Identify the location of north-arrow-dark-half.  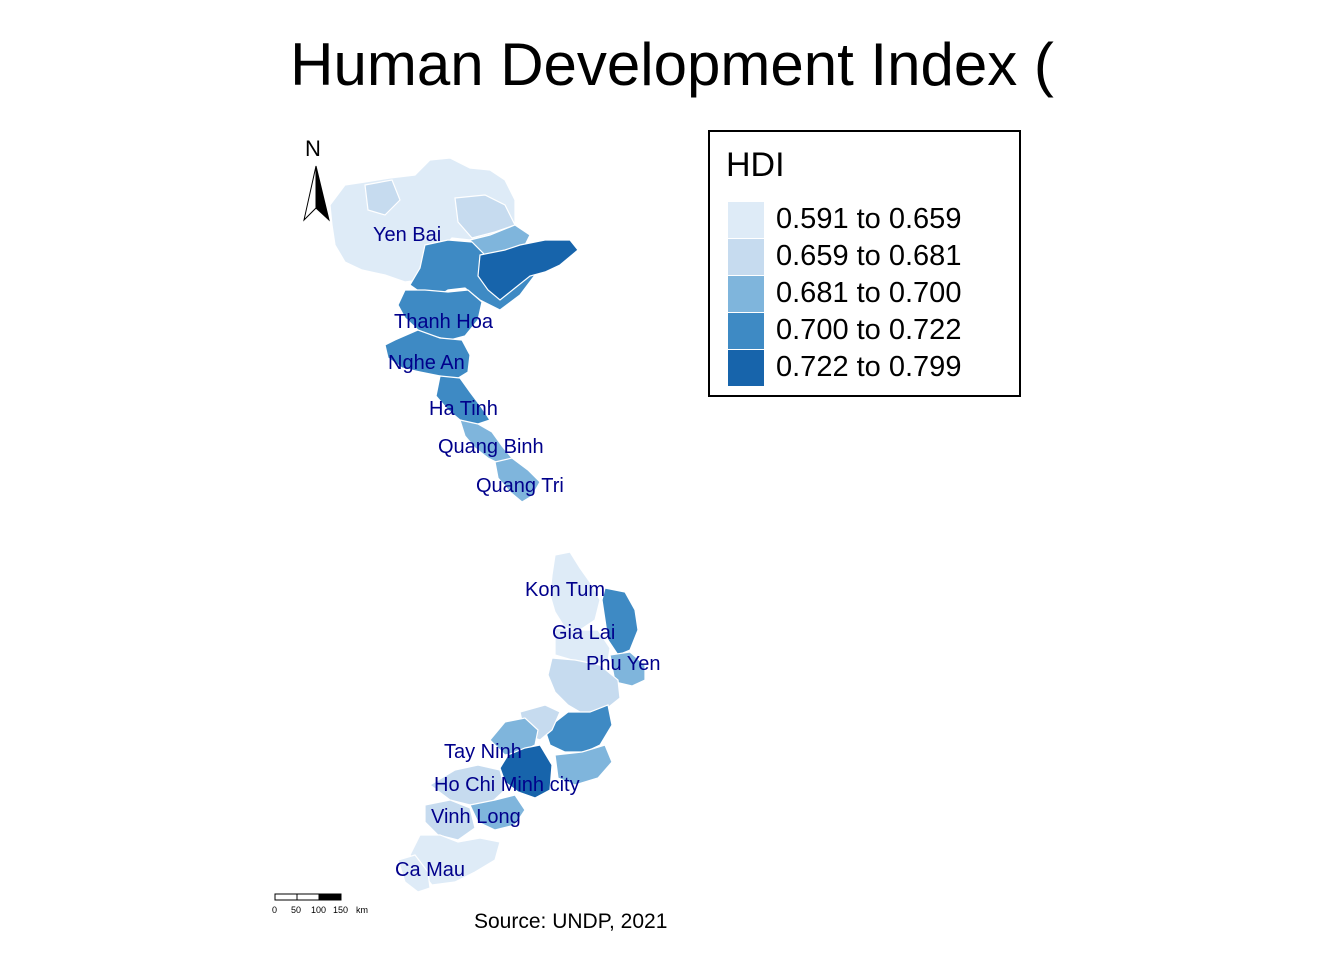
(322, 193).